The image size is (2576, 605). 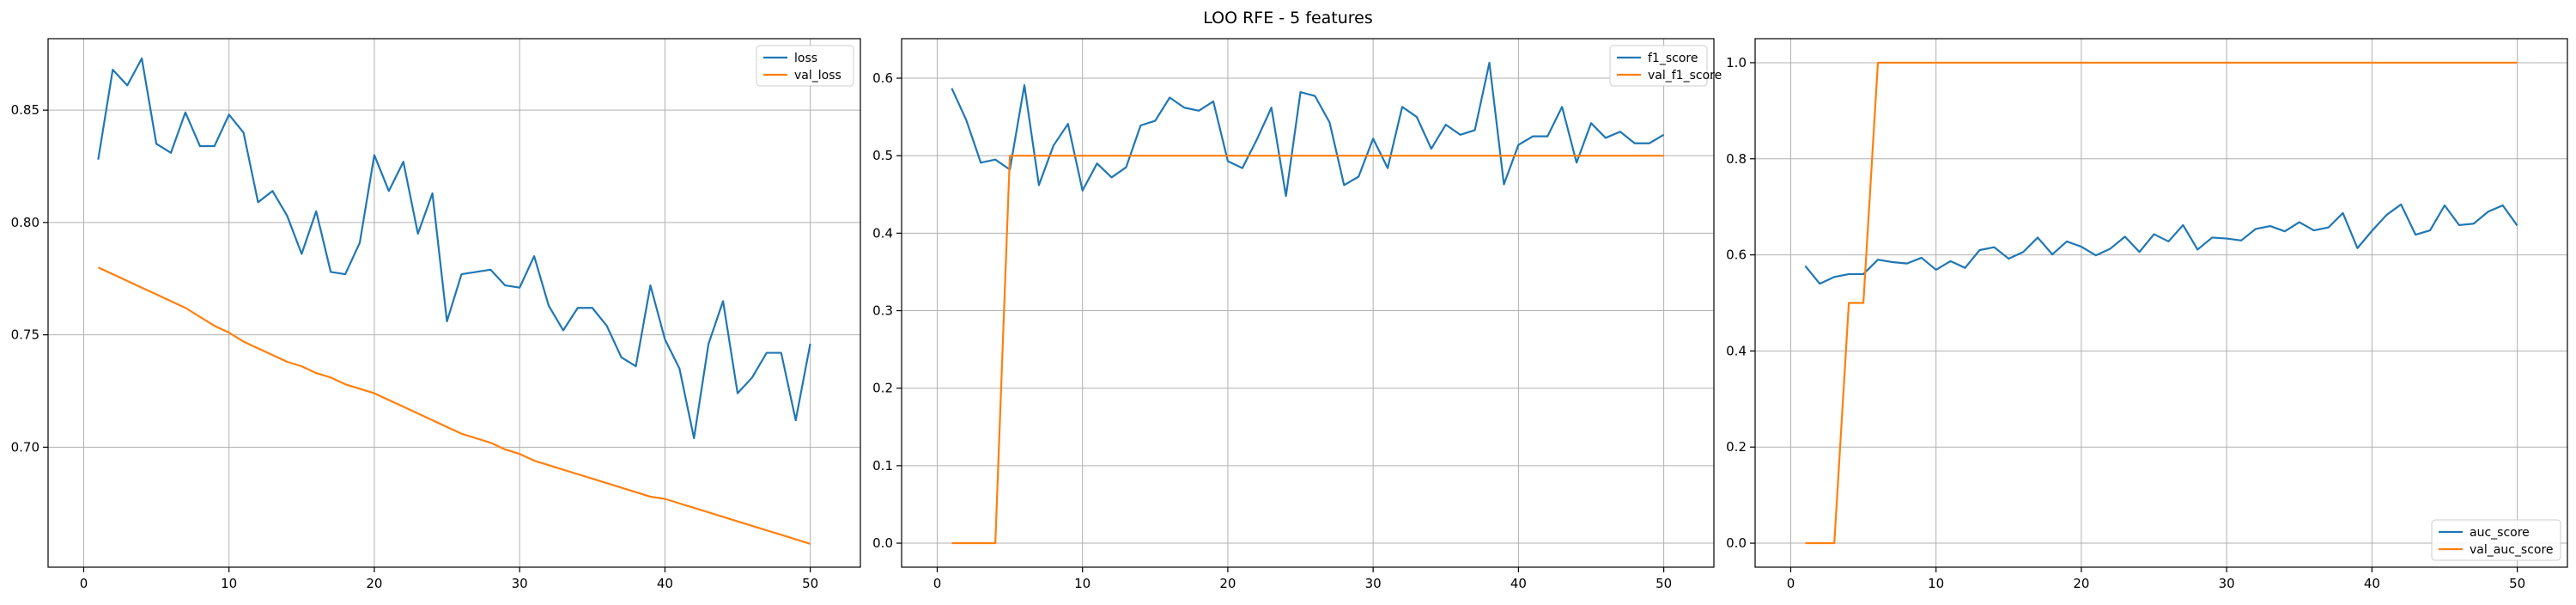 I want to click on series-line-val_loss, so click(x=454, y=405).